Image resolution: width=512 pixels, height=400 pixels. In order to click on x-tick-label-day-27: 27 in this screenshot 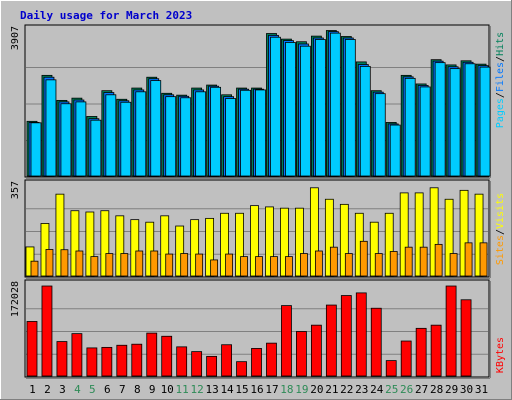, I will do `click(421, 389)`.